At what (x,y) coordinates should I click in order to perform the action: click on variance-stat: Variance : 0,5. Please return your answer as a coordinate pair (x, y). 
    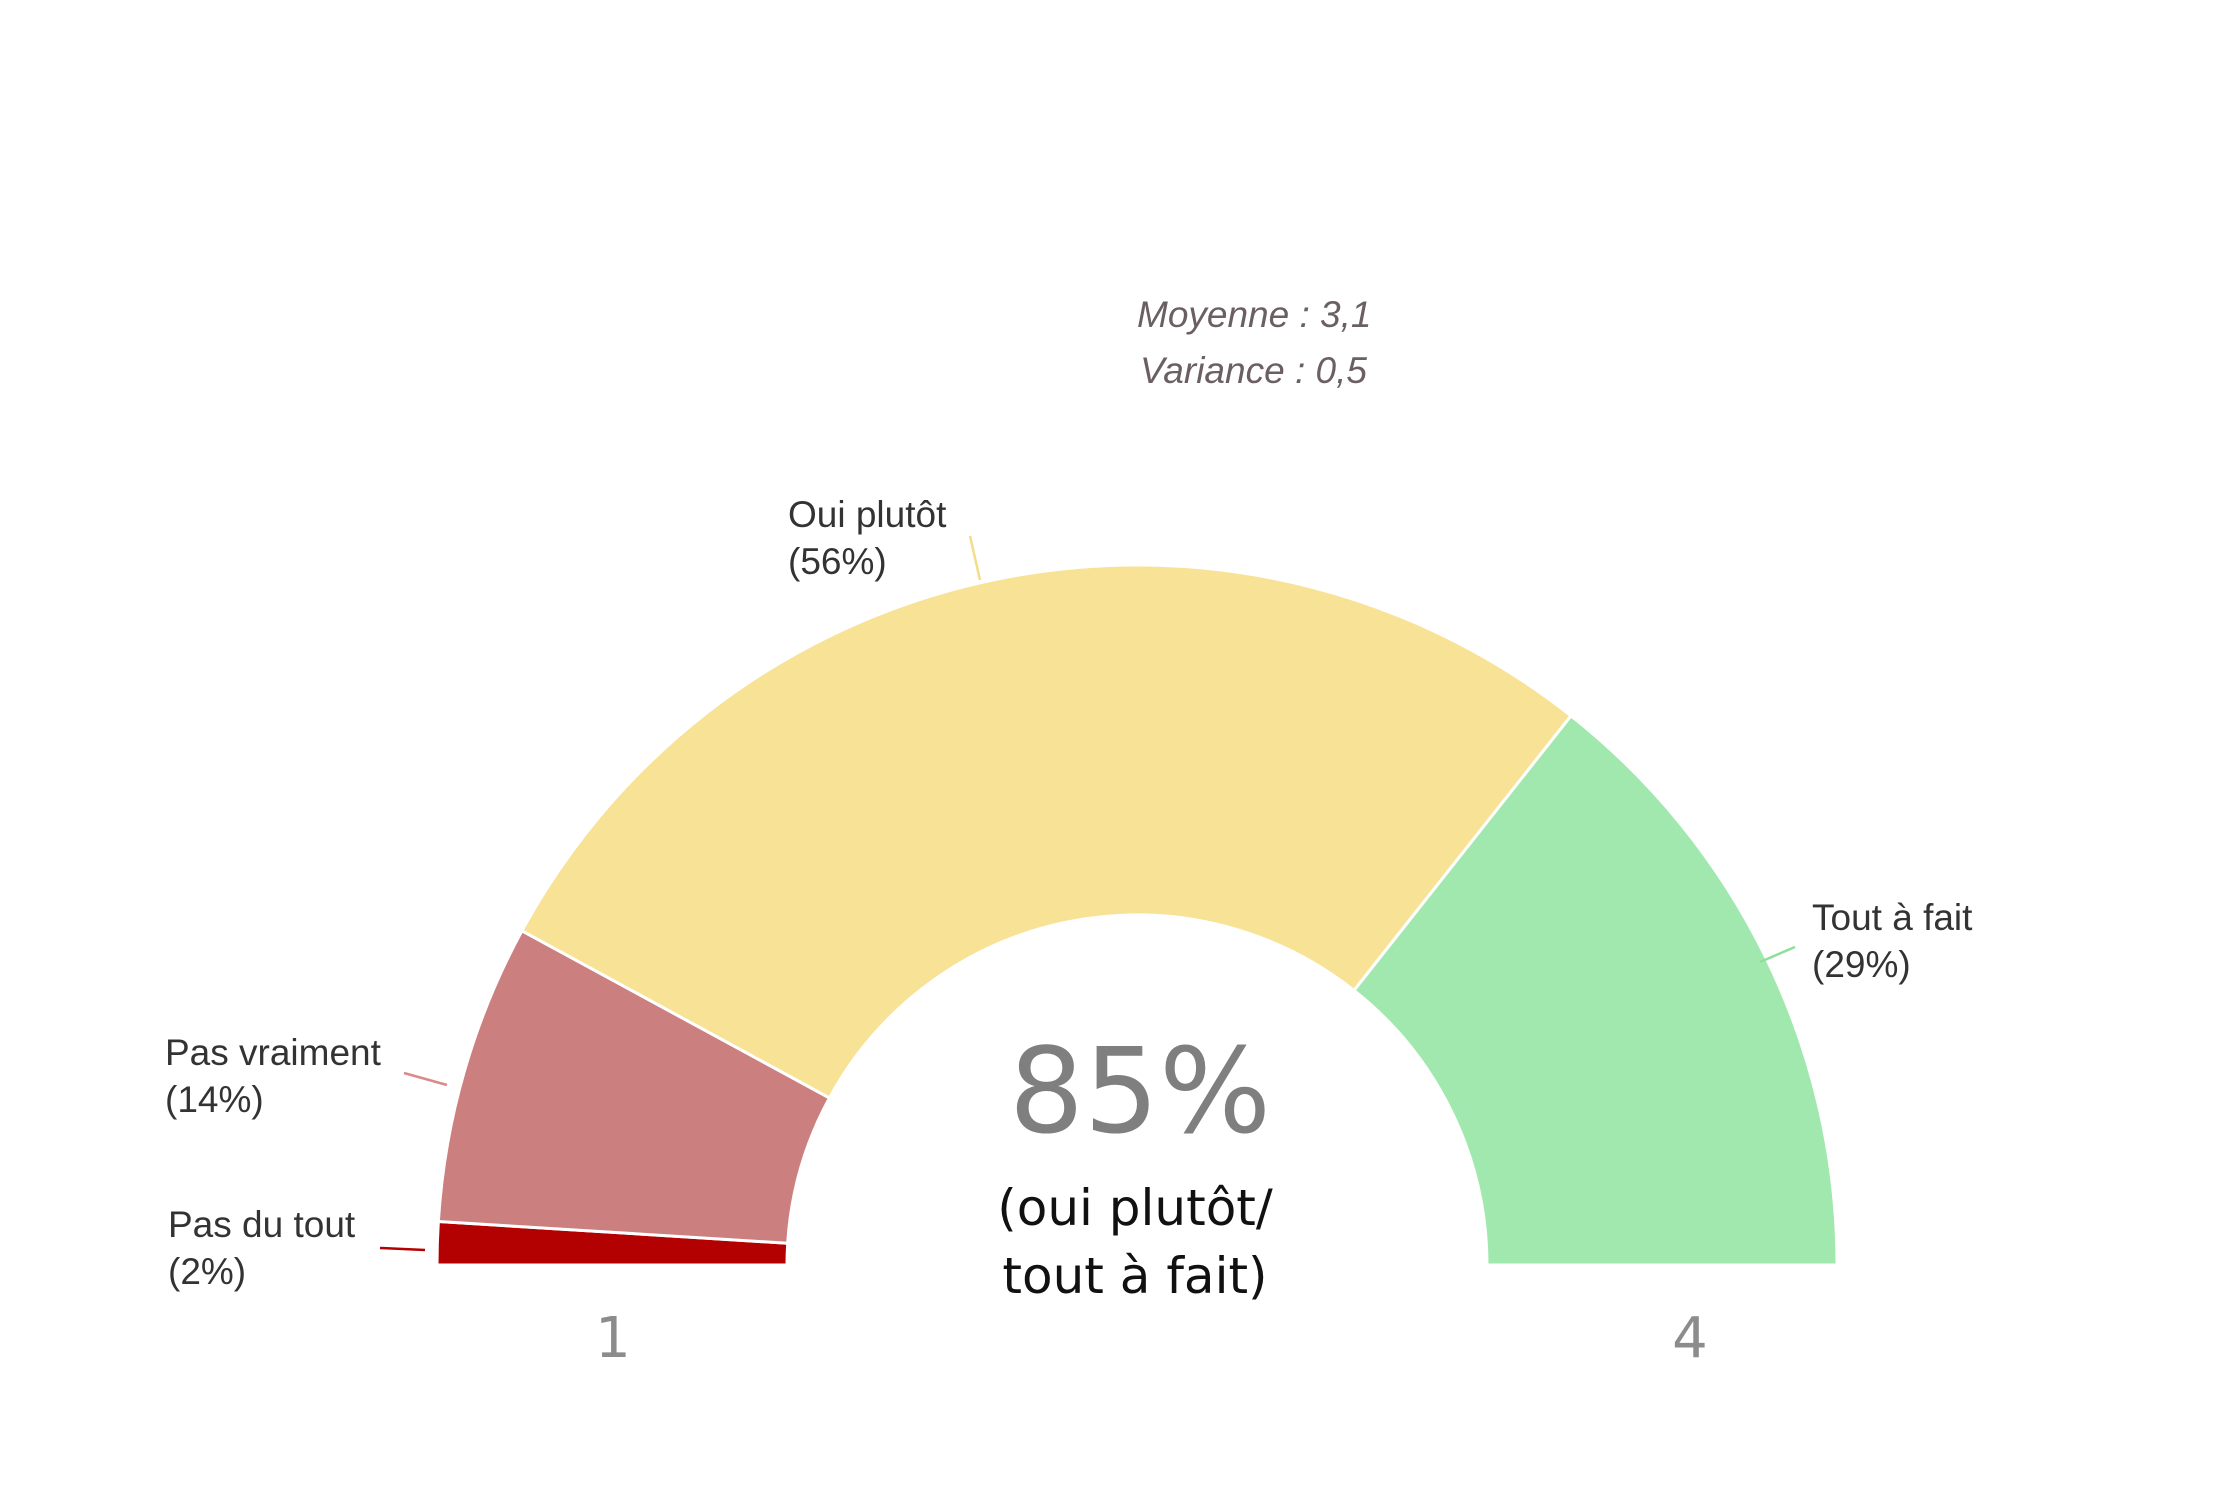
    Looking at the image, I should click on (1253, 370).